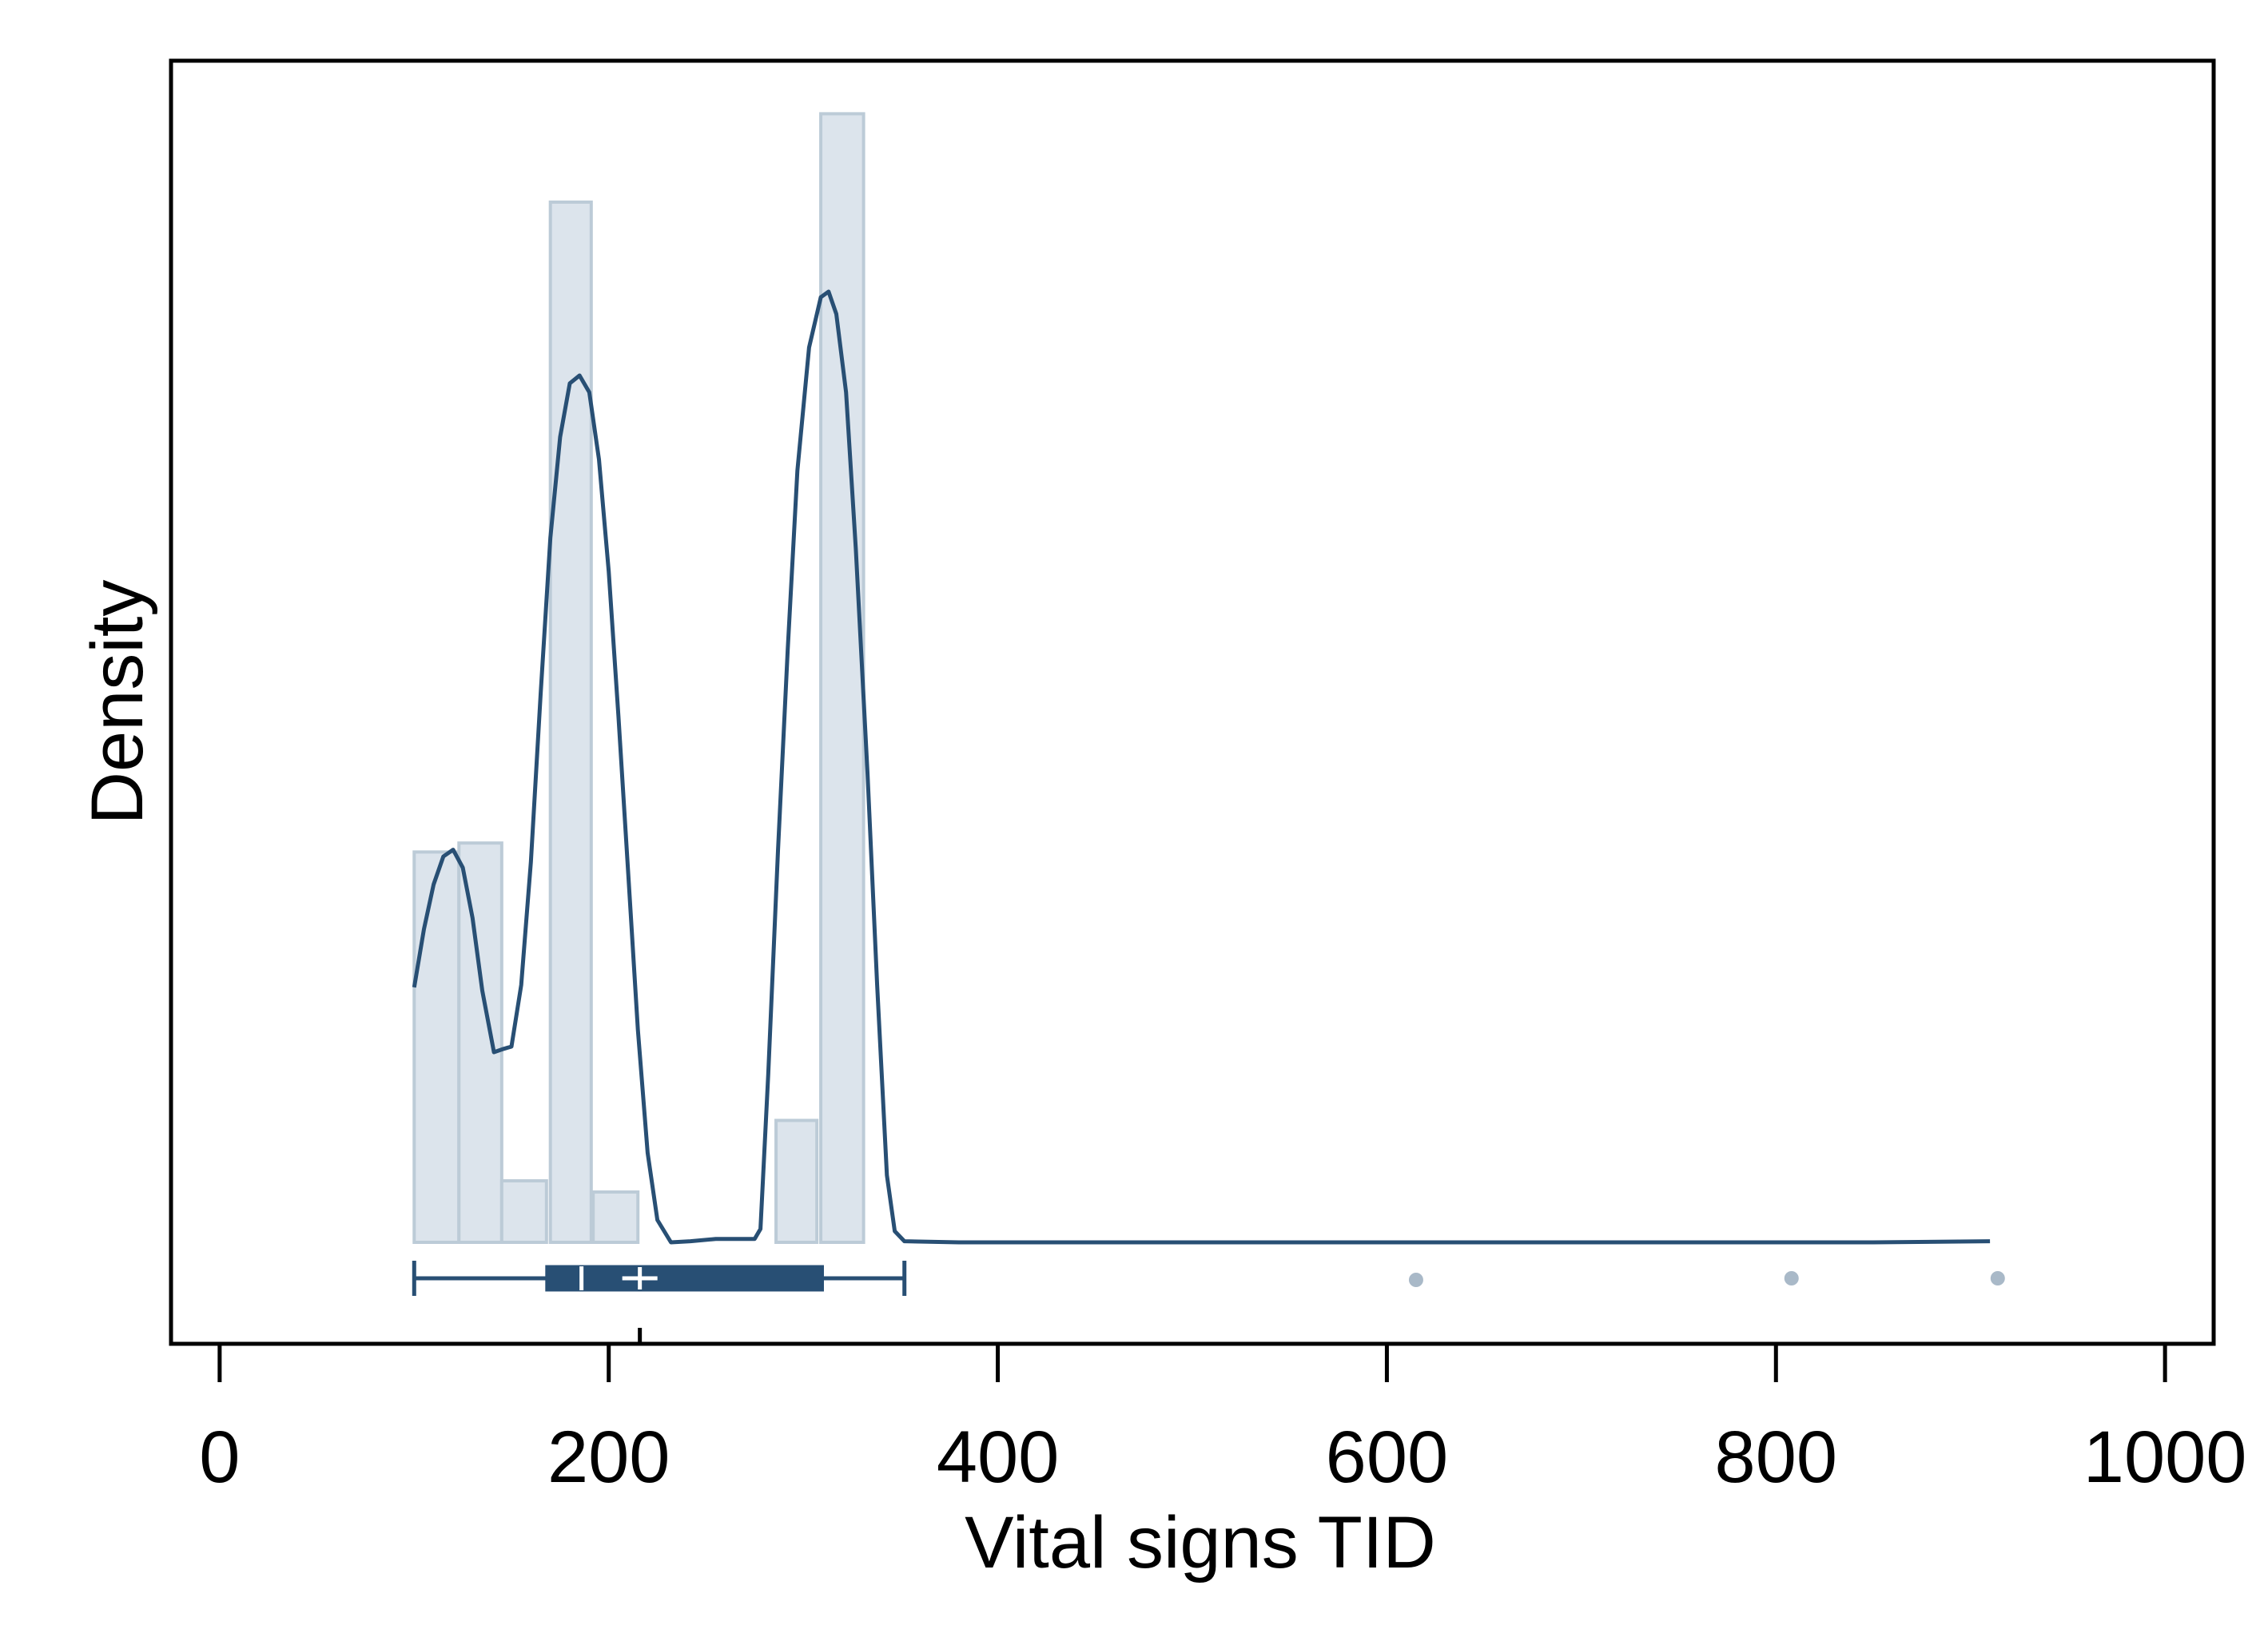  What do you see at coordinates (1387, 1457) in the screenshot?
I see `x-tick-label-600: 600` at bounding box center [1387, 1457].